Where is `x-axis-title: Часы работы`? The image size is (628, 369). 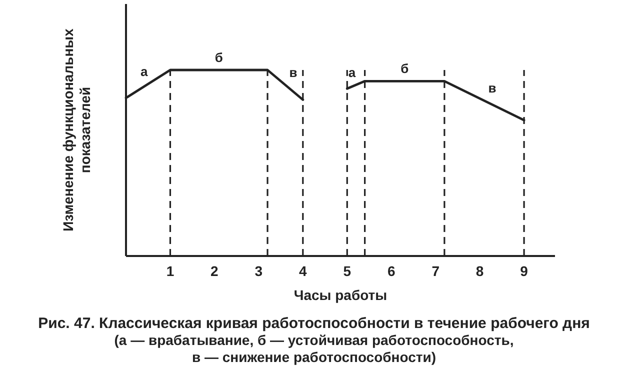
x-axis-title: Часы работы is located at coordinates (341, 295).